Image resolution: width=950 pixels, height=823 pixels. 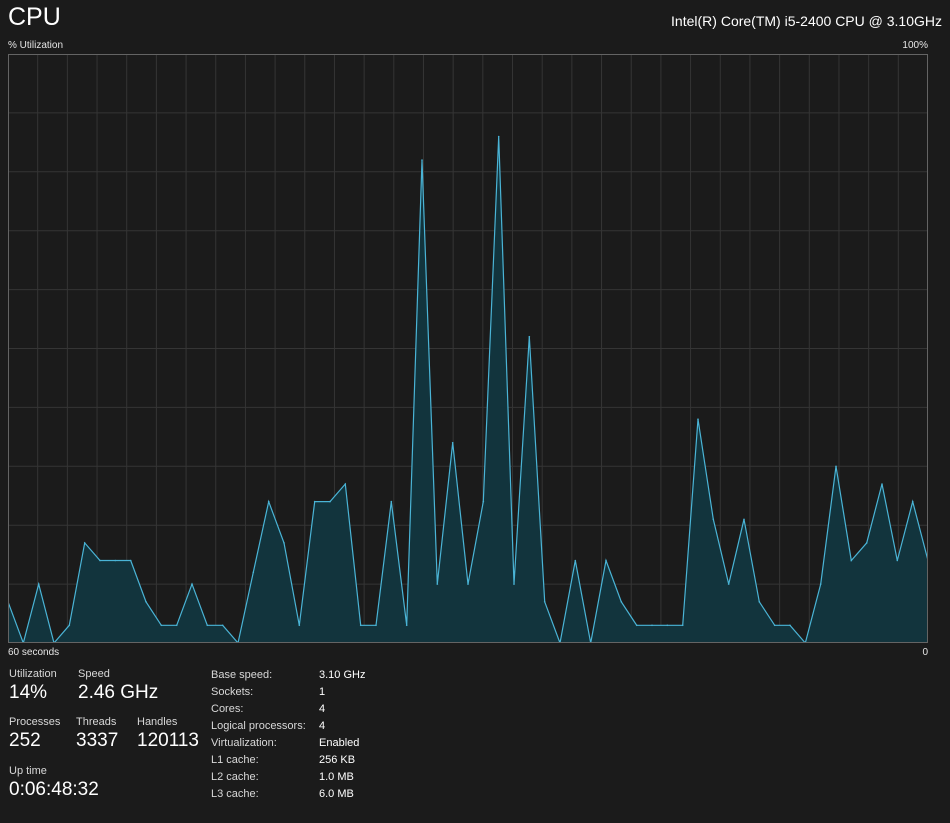 What do you see at coordinates (96, 722) in the screenshot?
I see `stat-threads-label: Threads` at bounding box center [96, 722].